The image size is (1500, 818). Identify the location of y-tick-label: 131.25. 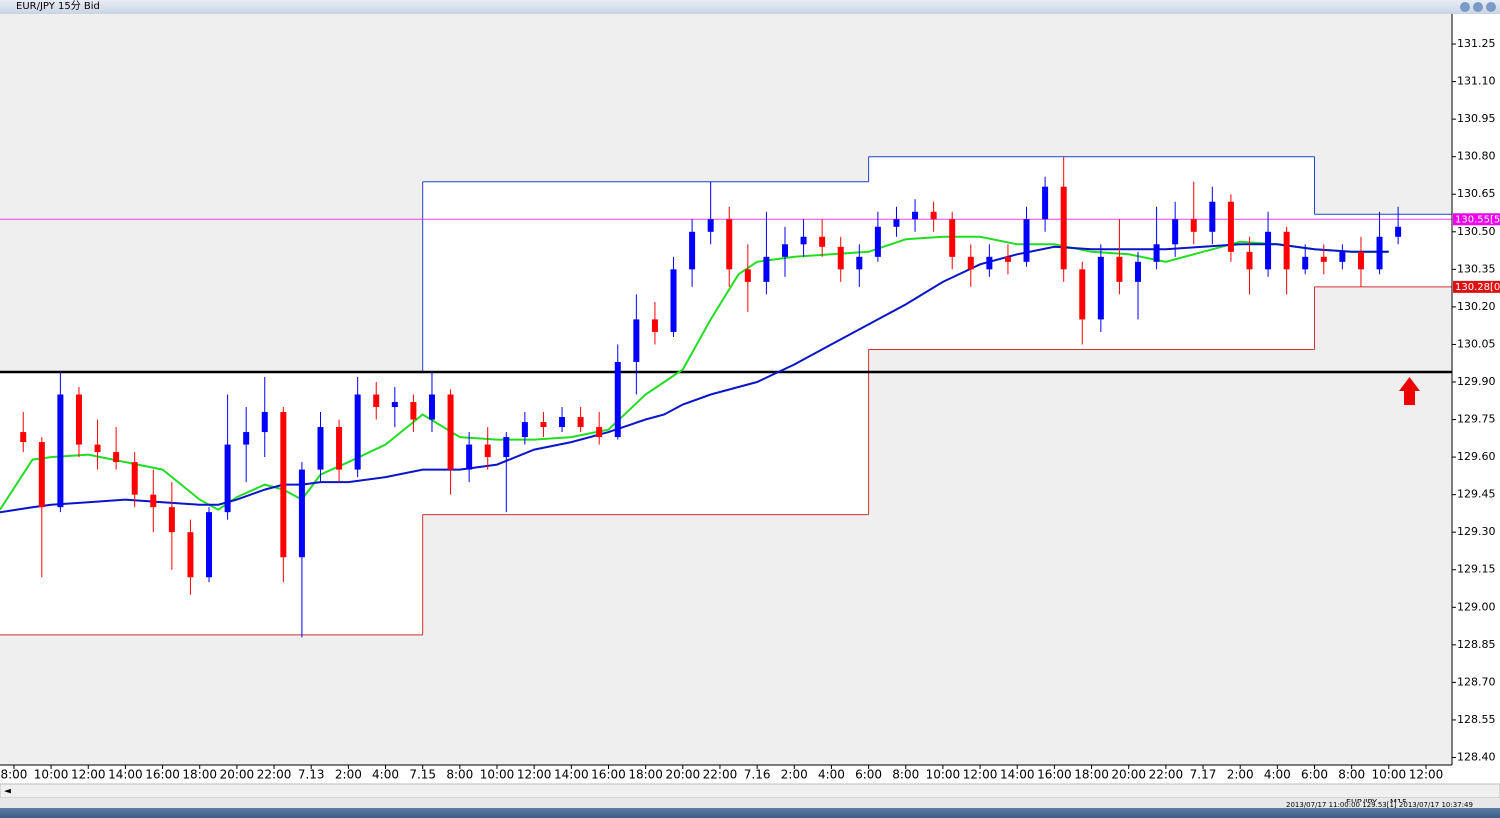
(1476, 43).